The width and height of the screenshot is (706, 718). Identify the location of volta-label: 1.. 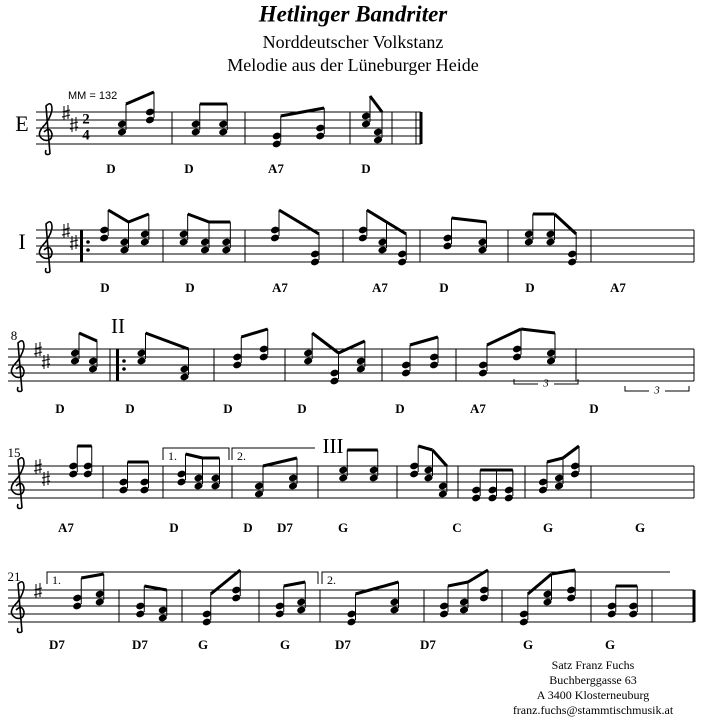
(56, 580).